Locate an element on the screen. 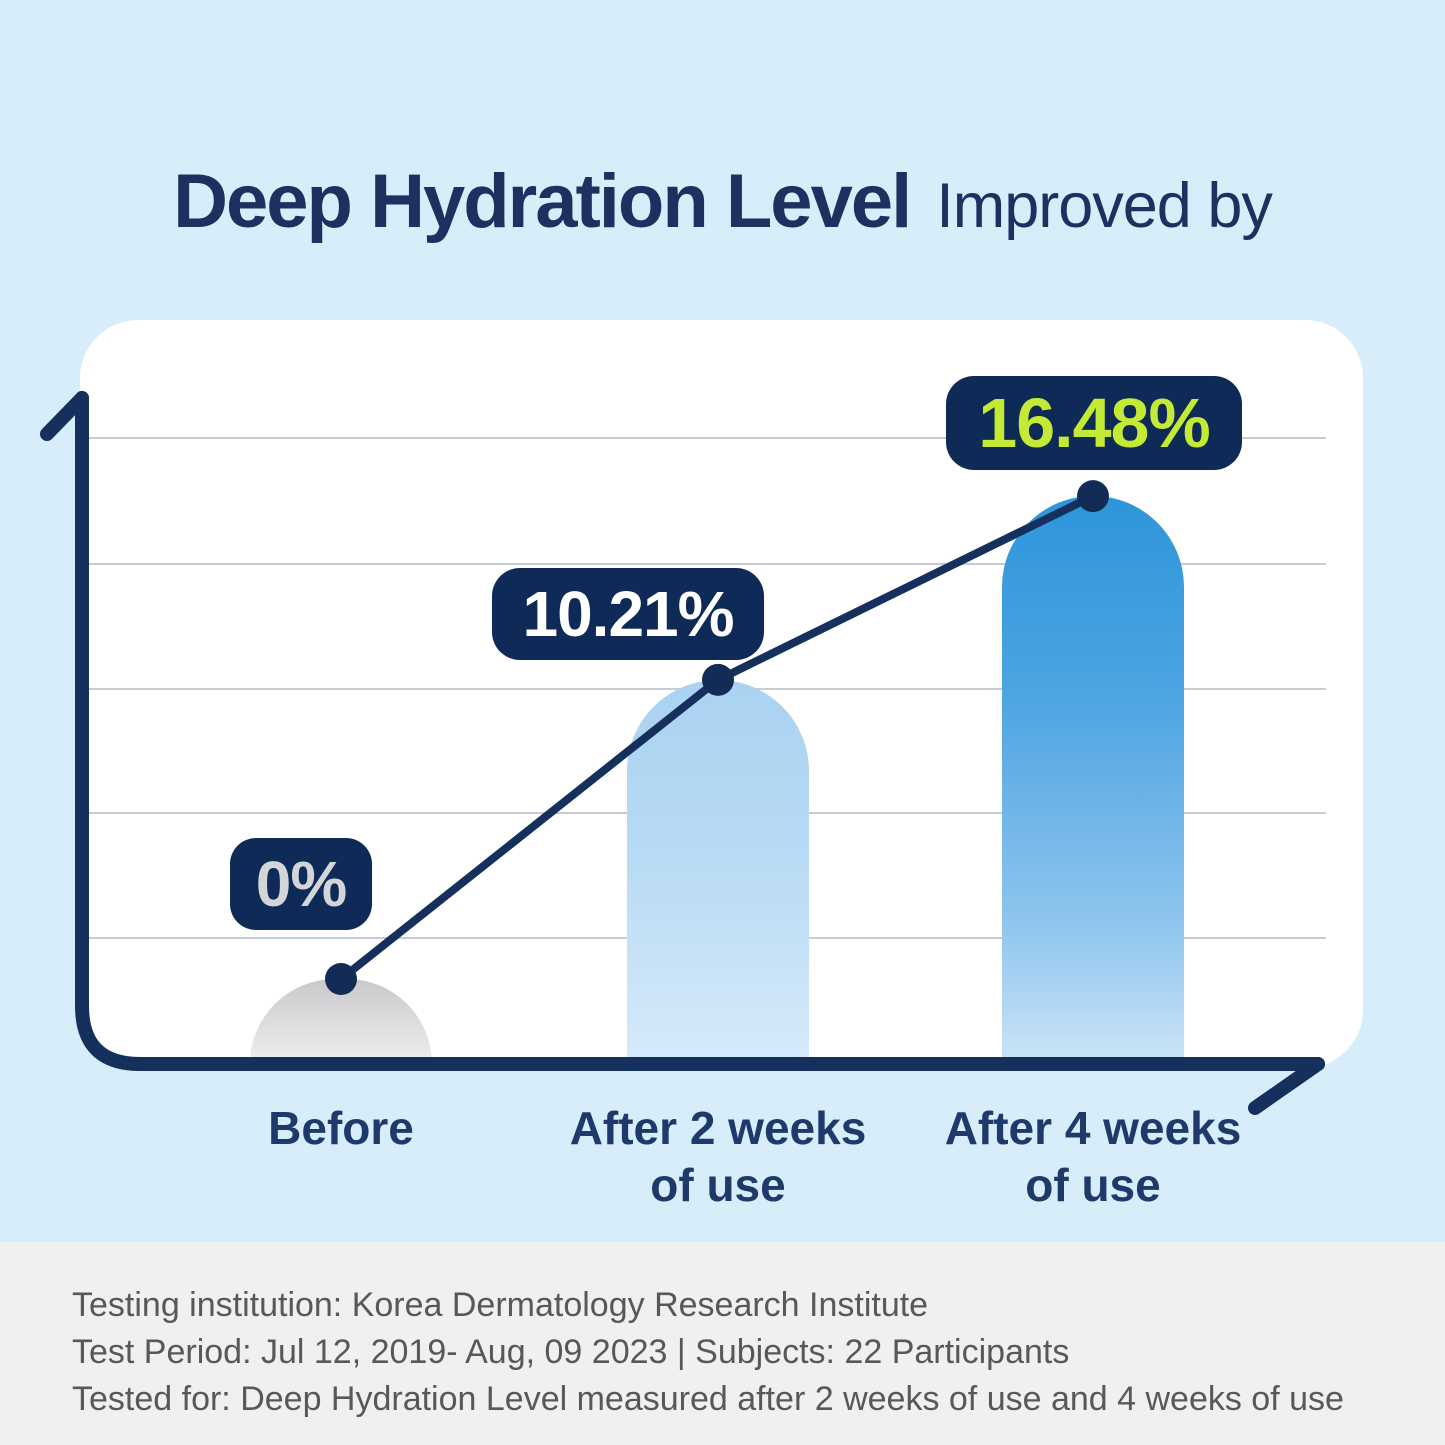 The width and height of the screenshot is (1445, 1445). x-label-before: Before is located at coordinates (341, 1128).